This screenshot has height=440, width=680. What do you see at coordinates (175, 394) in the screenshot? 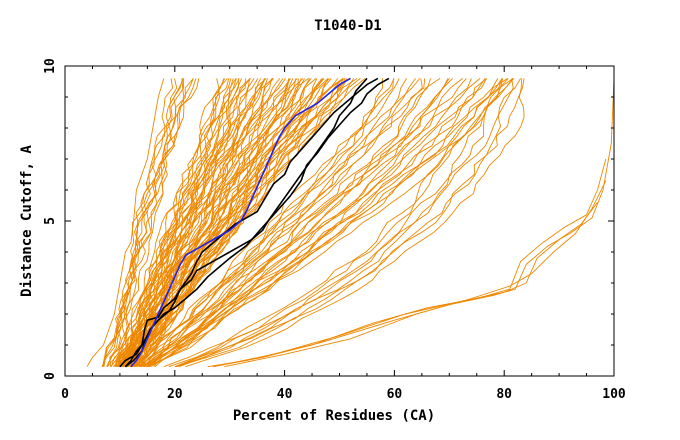
I see `x-tick-label-20: 20` at bounding box center [175, 394].